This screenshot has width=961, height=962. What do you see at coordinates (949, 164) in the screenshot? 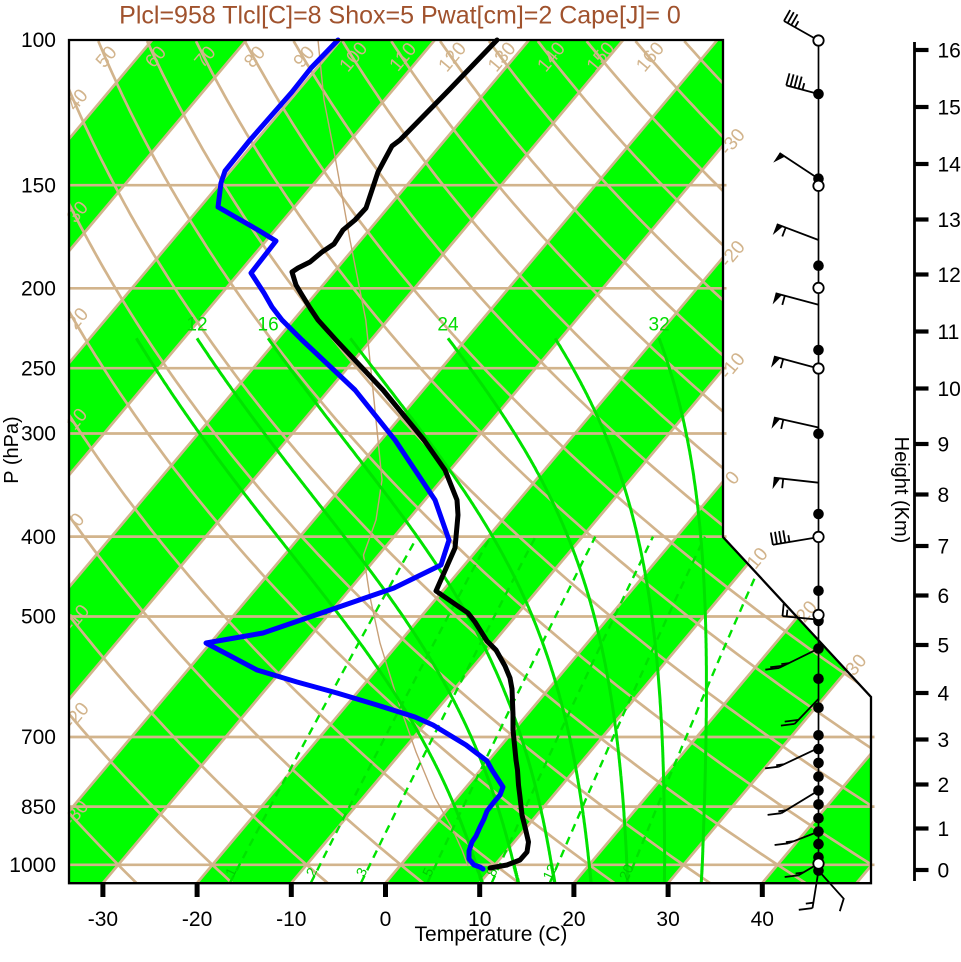
I see `svg-text: 14` at bounding box center [949, 164].